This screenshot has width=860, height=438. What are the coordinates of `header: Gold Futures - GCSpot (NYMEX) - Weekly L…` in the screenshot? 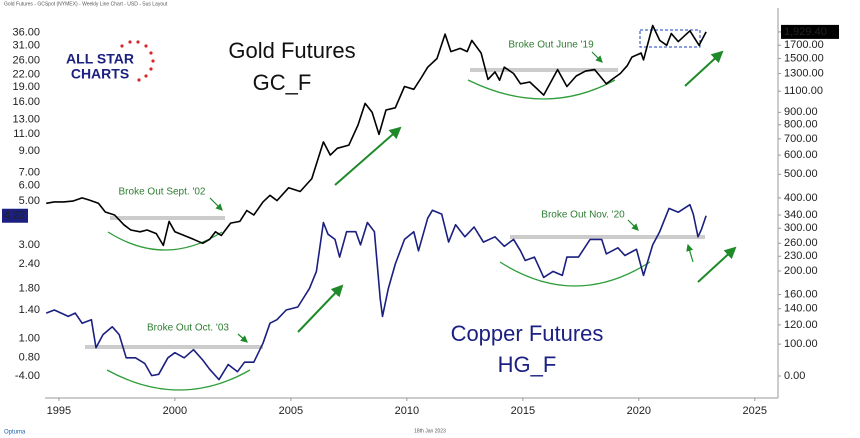 It's located at (86, 4).